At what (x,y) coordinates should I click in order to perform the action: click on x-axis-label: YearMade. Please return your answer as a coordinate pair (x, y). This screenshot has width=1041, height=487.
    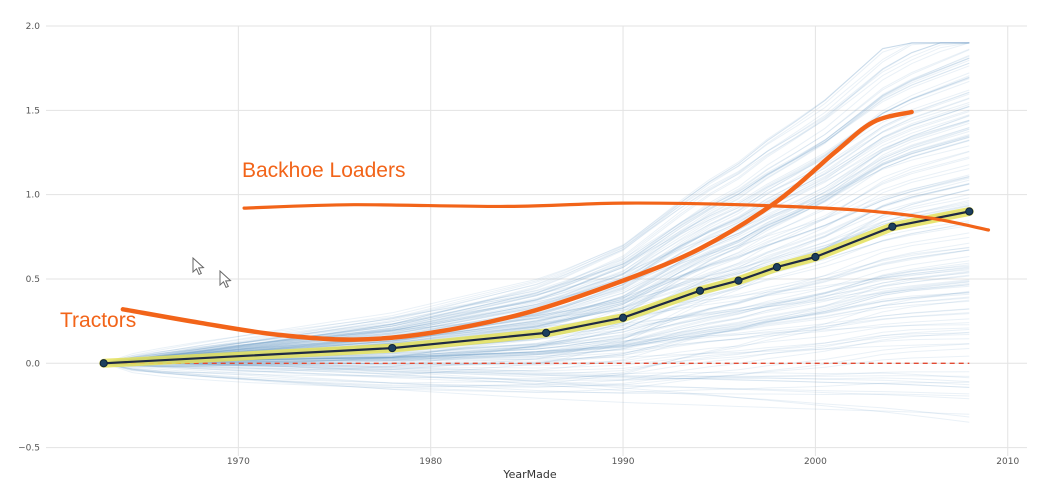
    Looking at the image, I should click on (529, 474).